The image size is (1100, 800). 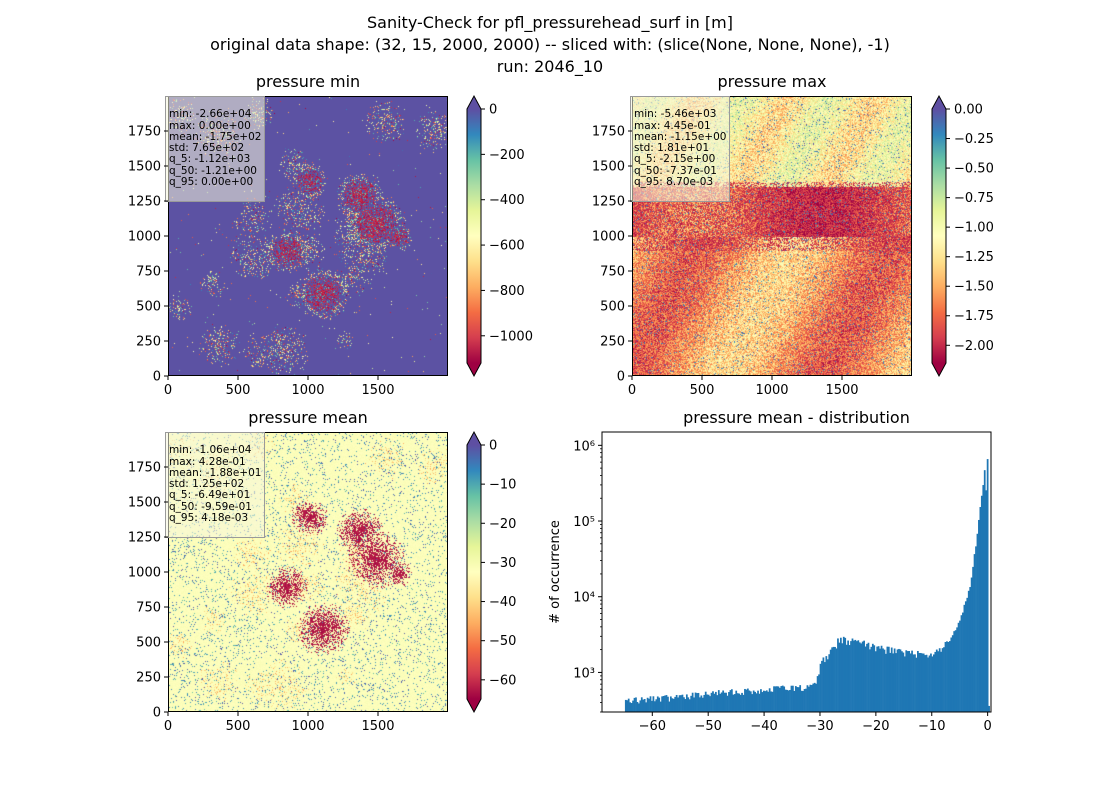 What do you see at coordinates (974, 139) in the screenshot?
I see `max-colorbar-tick-label: −0.25` at bounding box center [974, 139].